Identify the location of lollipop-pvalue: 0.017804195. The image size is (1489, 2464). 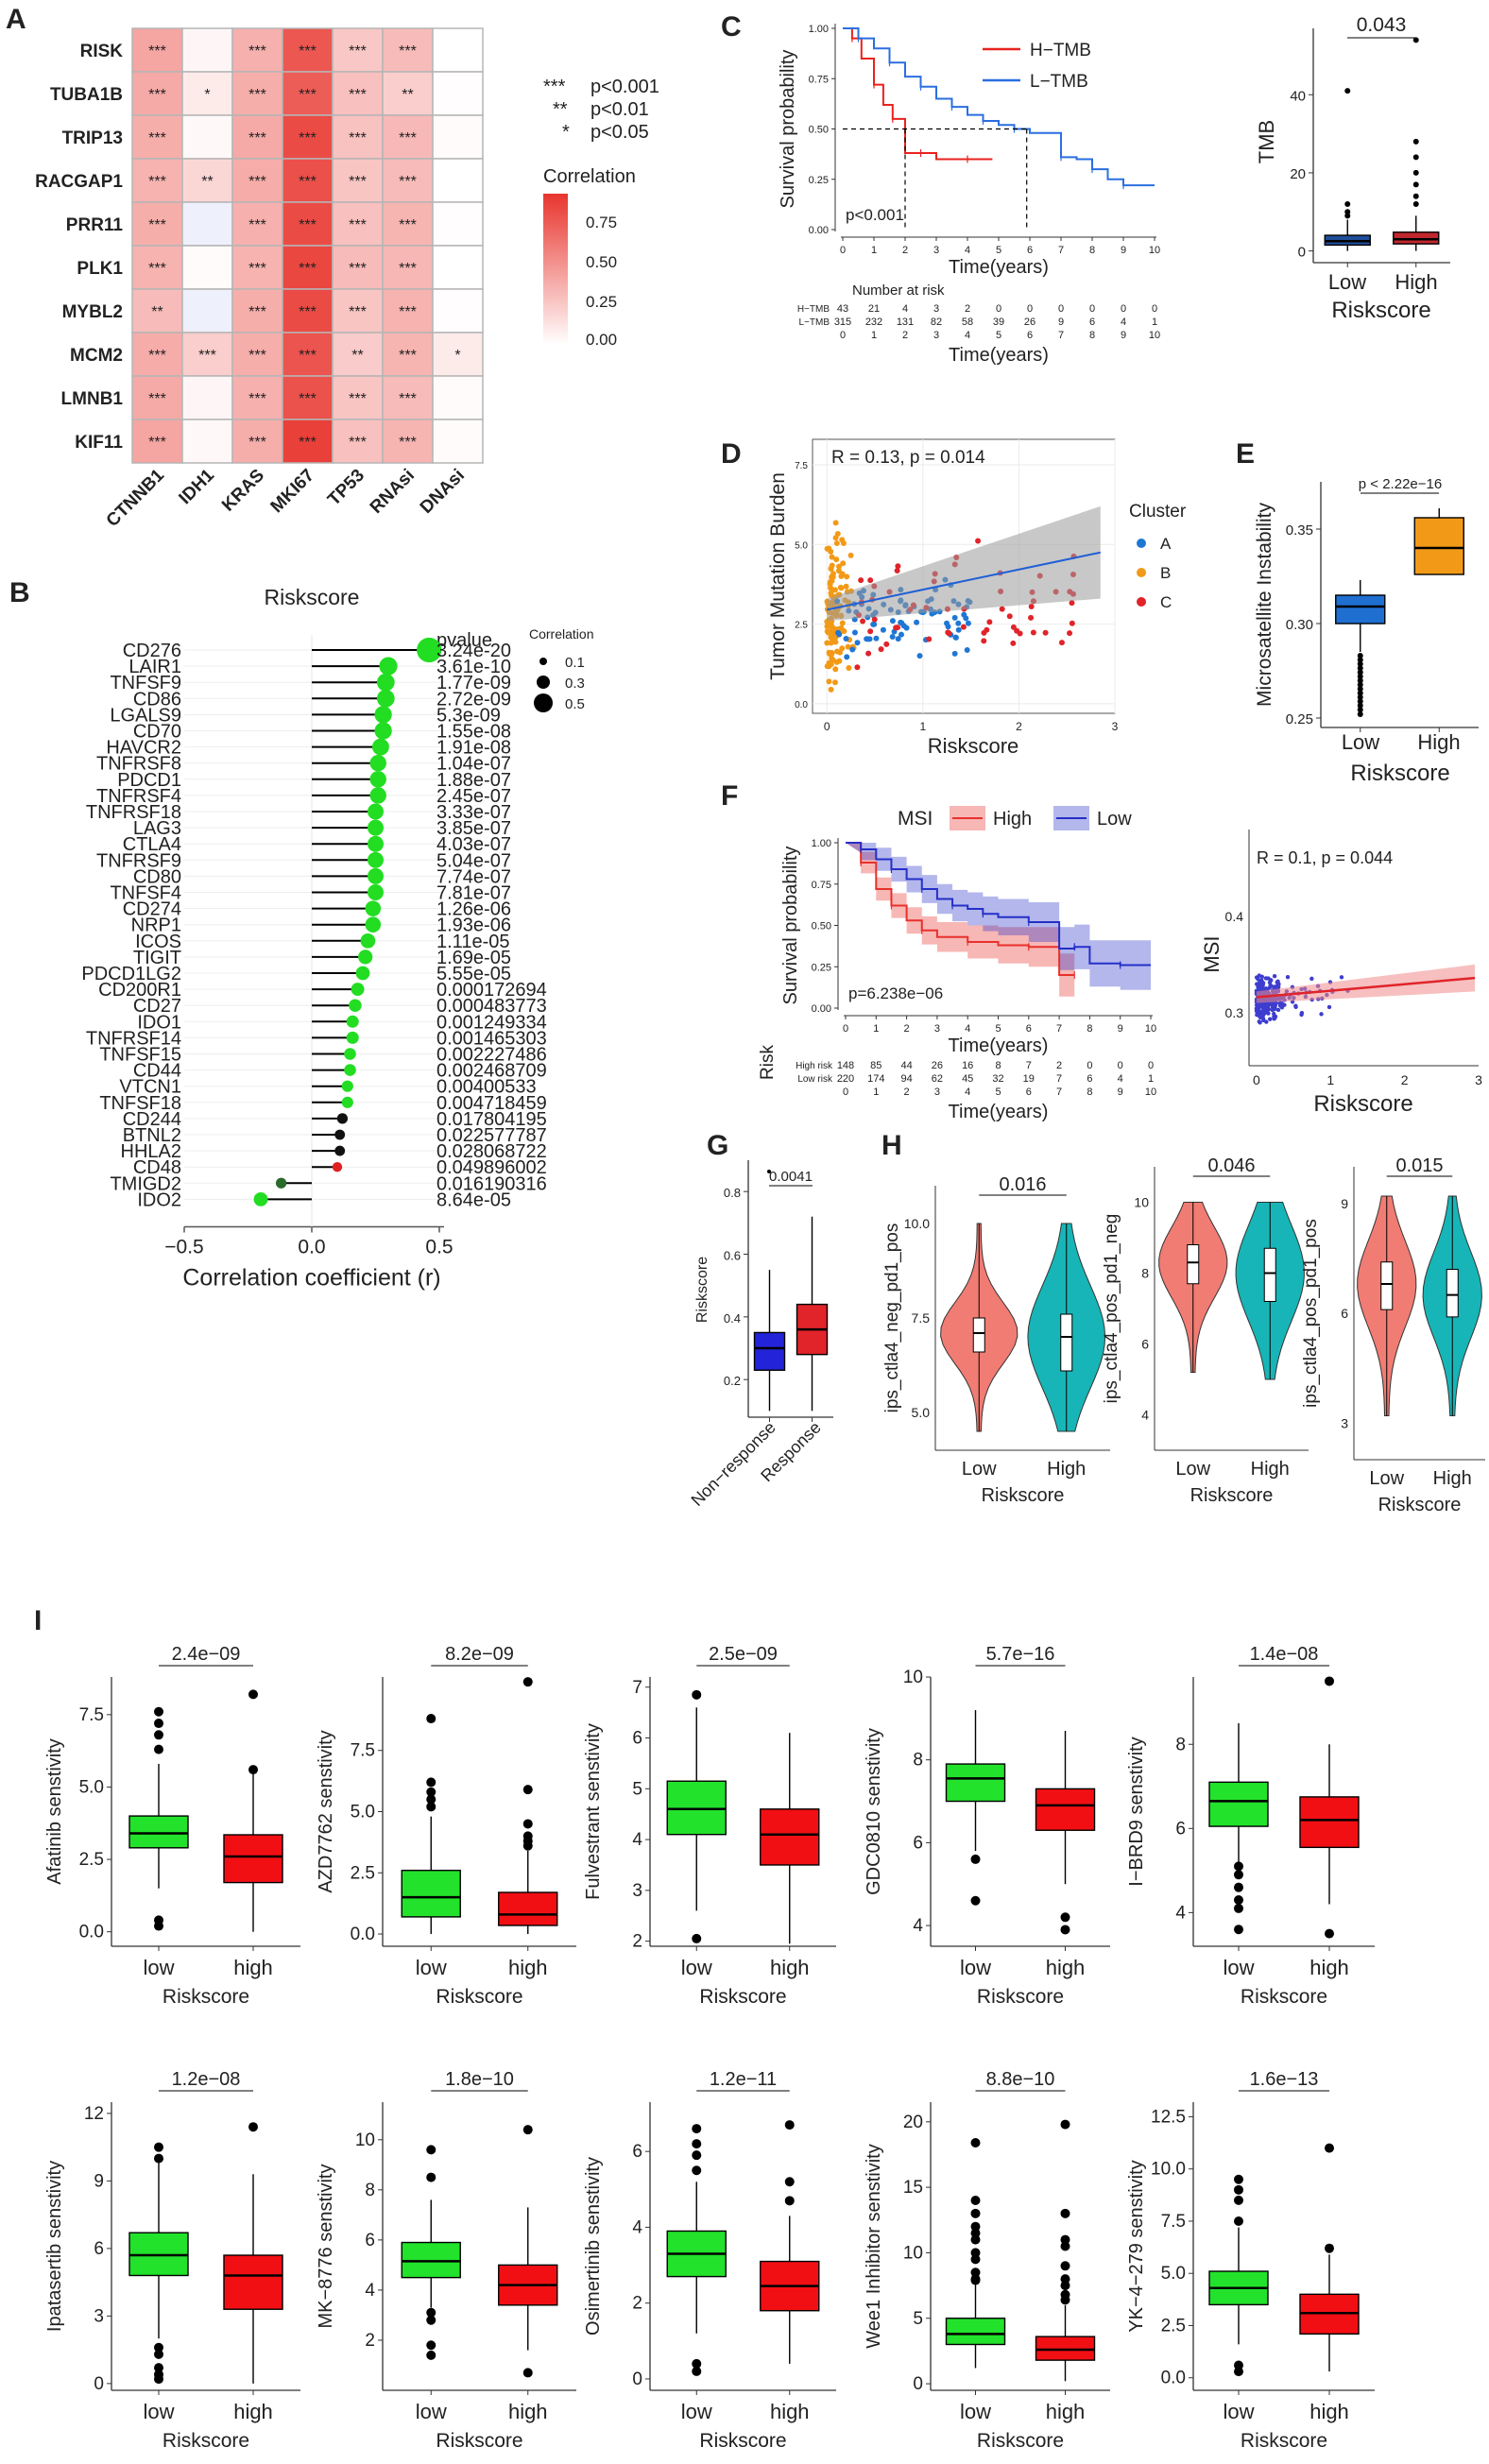
(492, 1119).